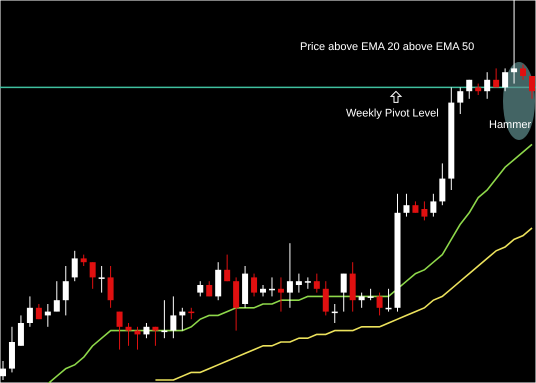 This screenshot has width=536, height=383. What do you see at coordinates (392, 113) in the screenshot?
I see `ref-line-label: Weekly Pivot Level` at bounding box center [392, 113].